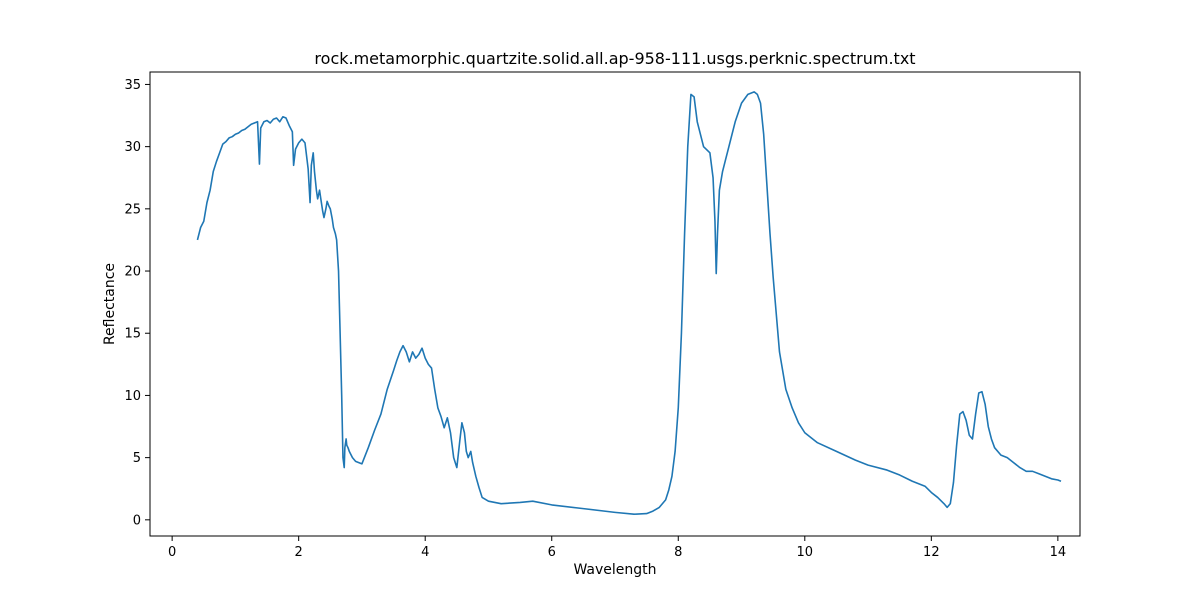  Describe the element at coordinates (614, 570) in the screenshot. I see `x-axis-label: Wavelength` at that location.